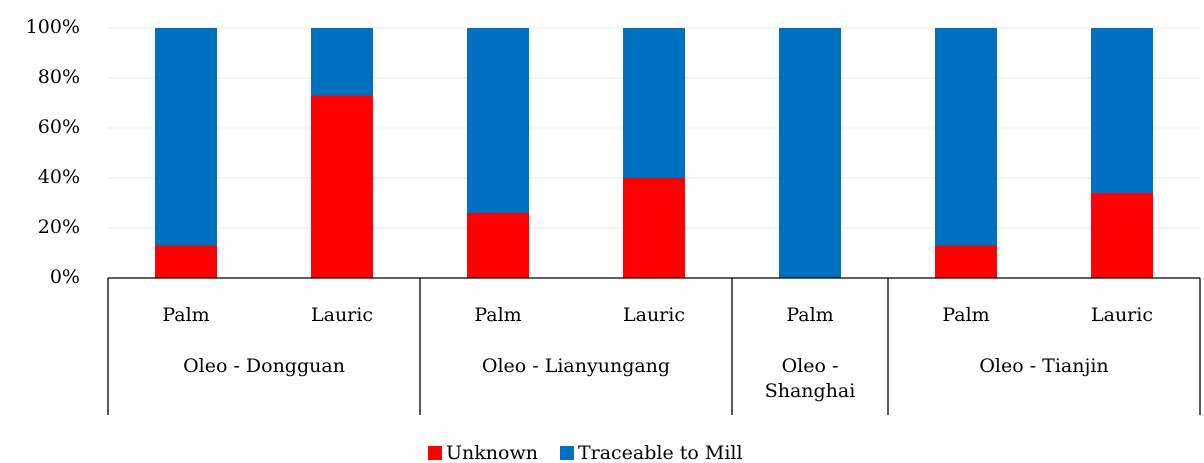  Describe the element at coordinates (59, 227) in the screenshot. I see `y-tick-label: 20%` at that location.